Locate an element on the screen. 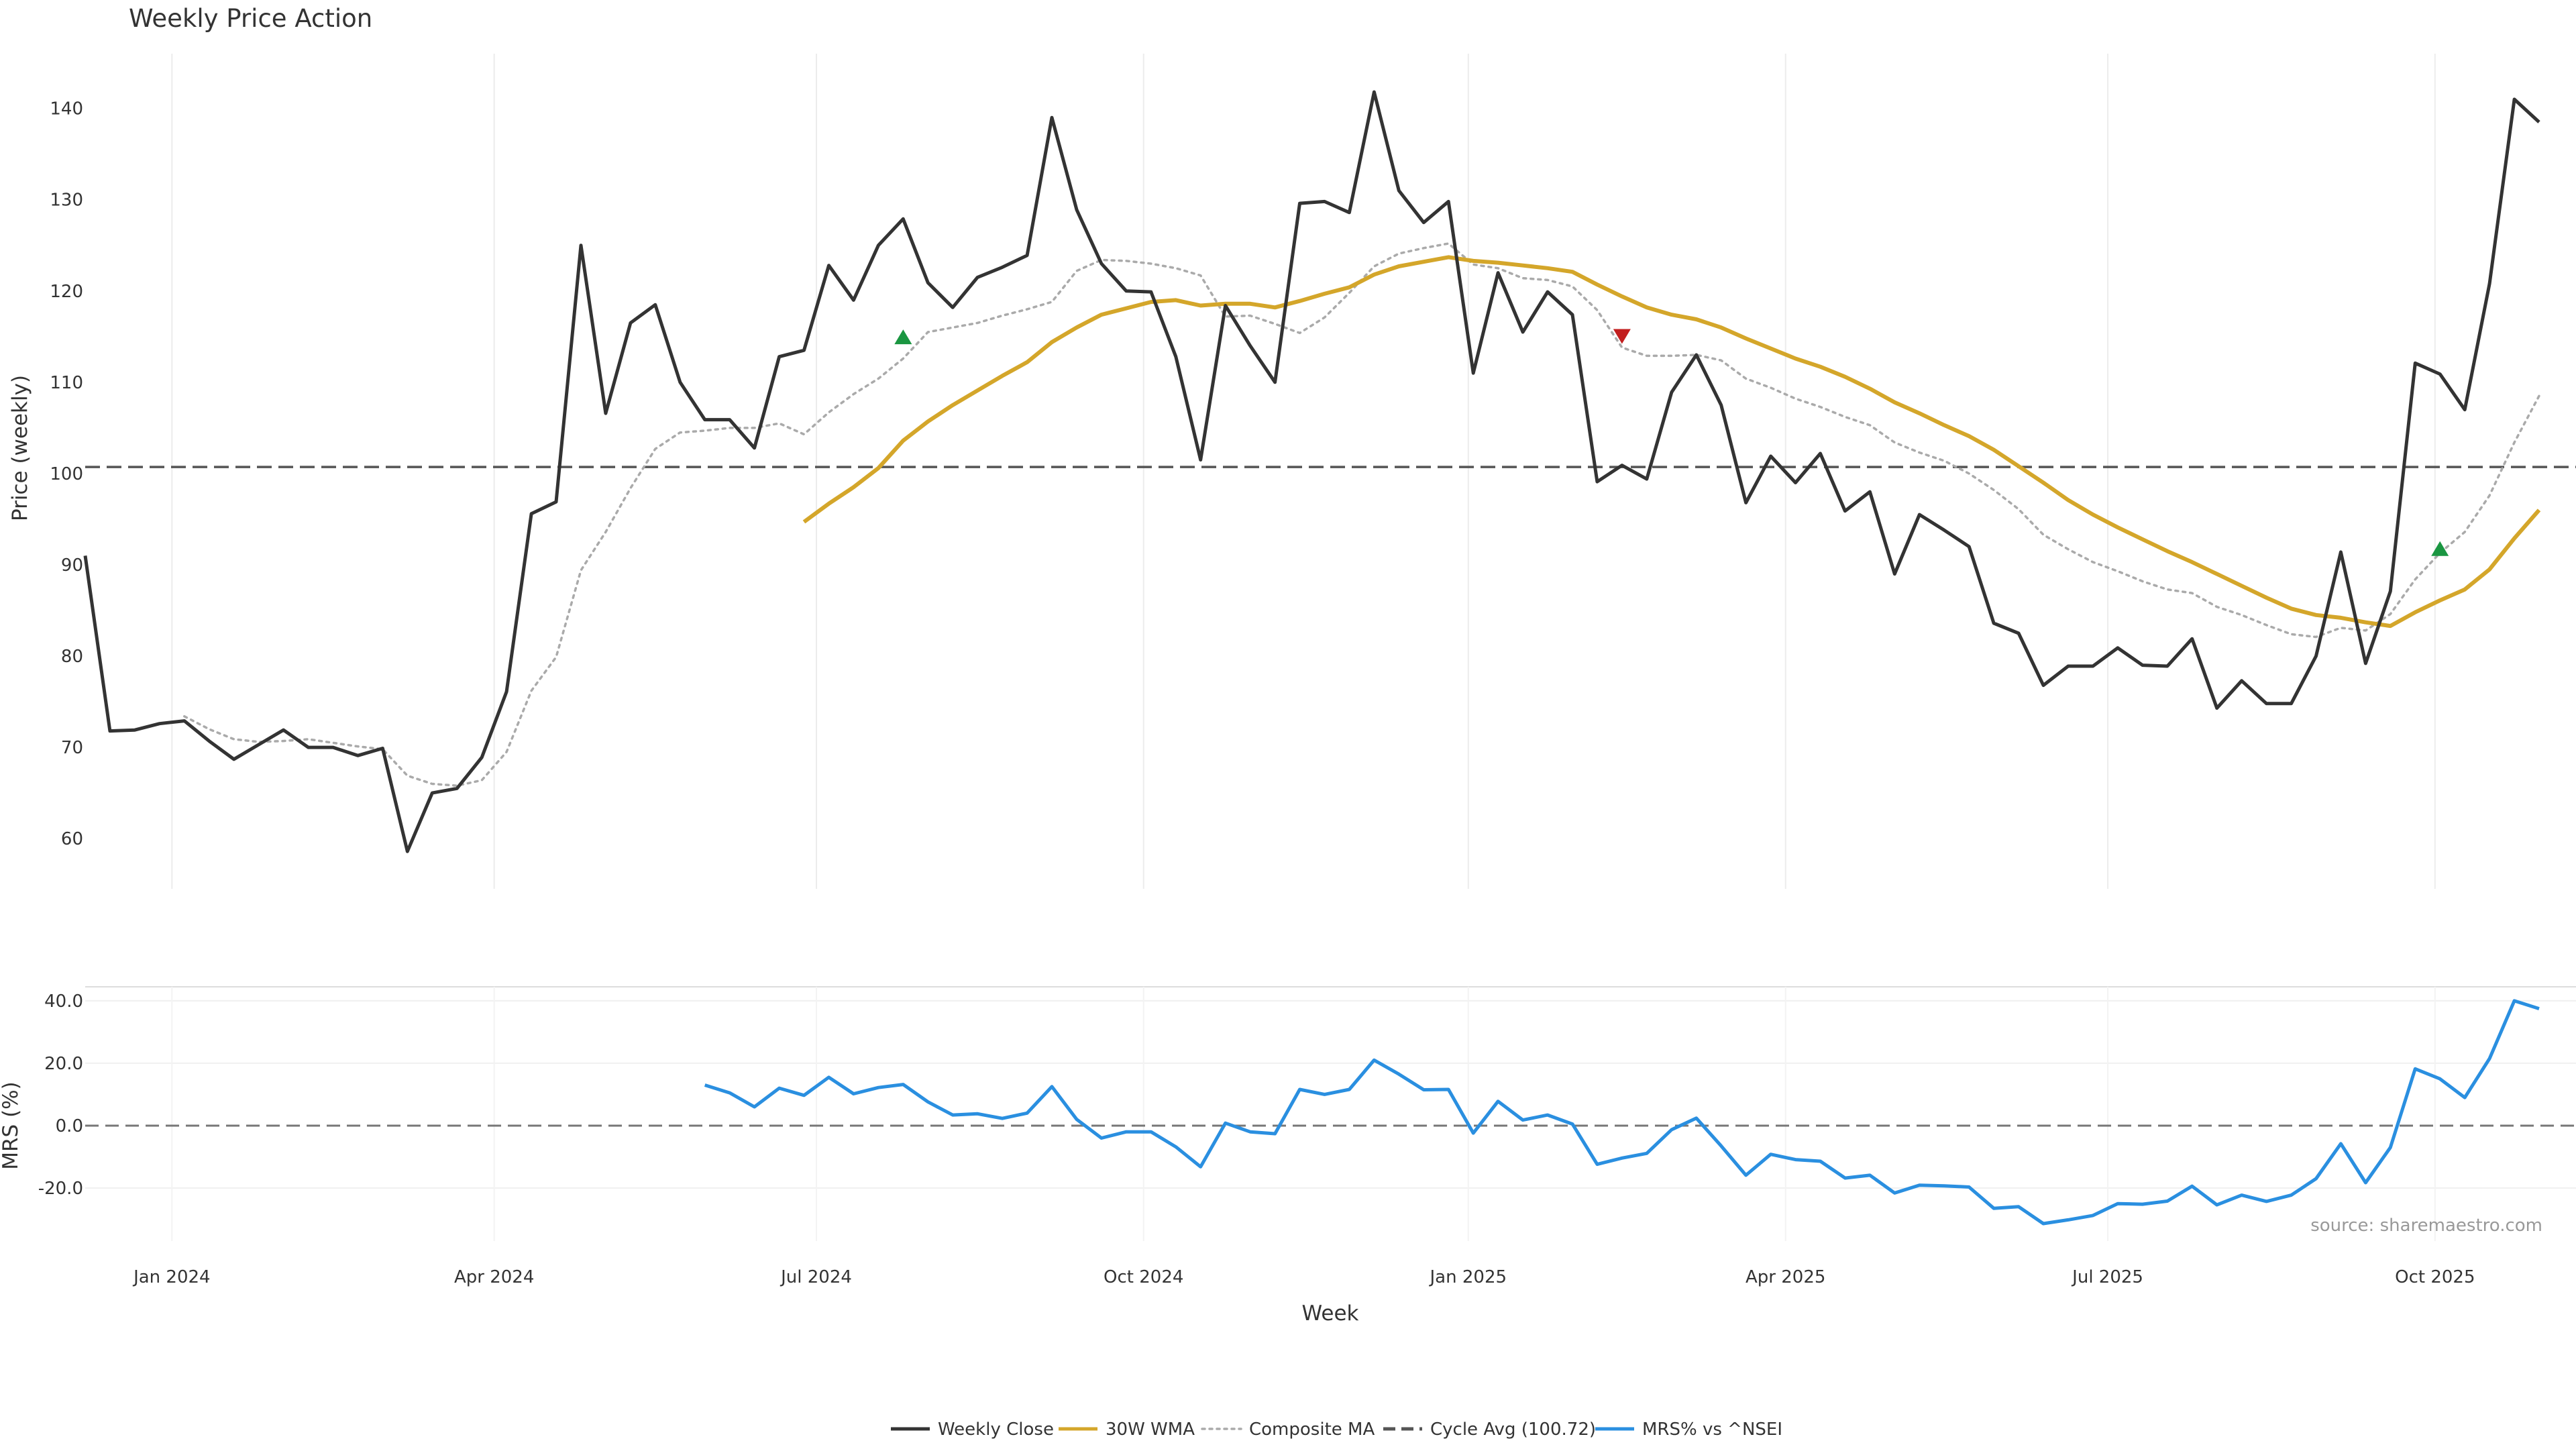 Image resolution: width=2576 pixels, height=1449 pixels. price-y-tick-label: 140 is located at coordinates (66, 109).